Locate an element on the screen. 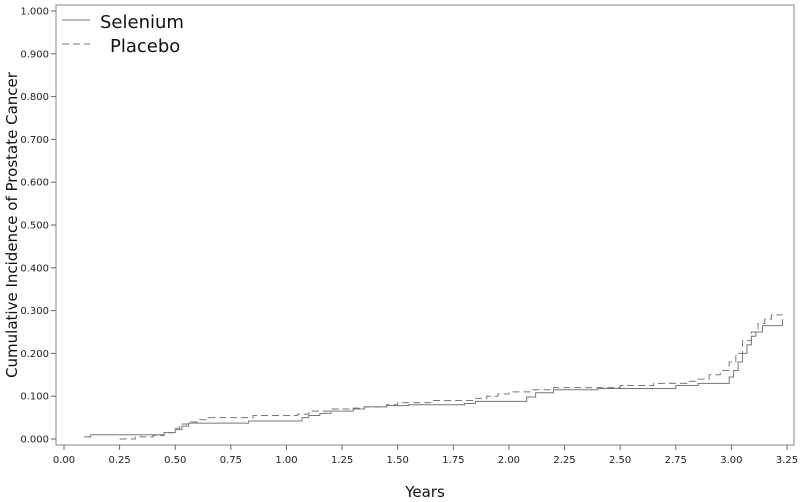 This screenshot has width=800, height=502. legend-placebo-label: Placebo is located at coordinates (145, 46).